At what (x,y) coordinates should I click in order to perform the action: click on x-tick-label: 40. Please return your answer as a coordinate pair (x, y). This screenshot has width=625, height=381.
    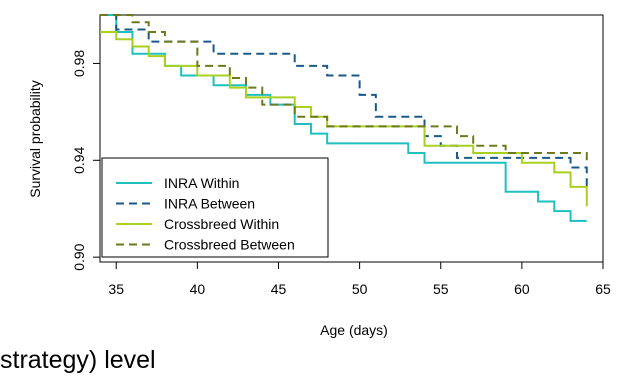
    Looking at the image, I should click on (198, 289).